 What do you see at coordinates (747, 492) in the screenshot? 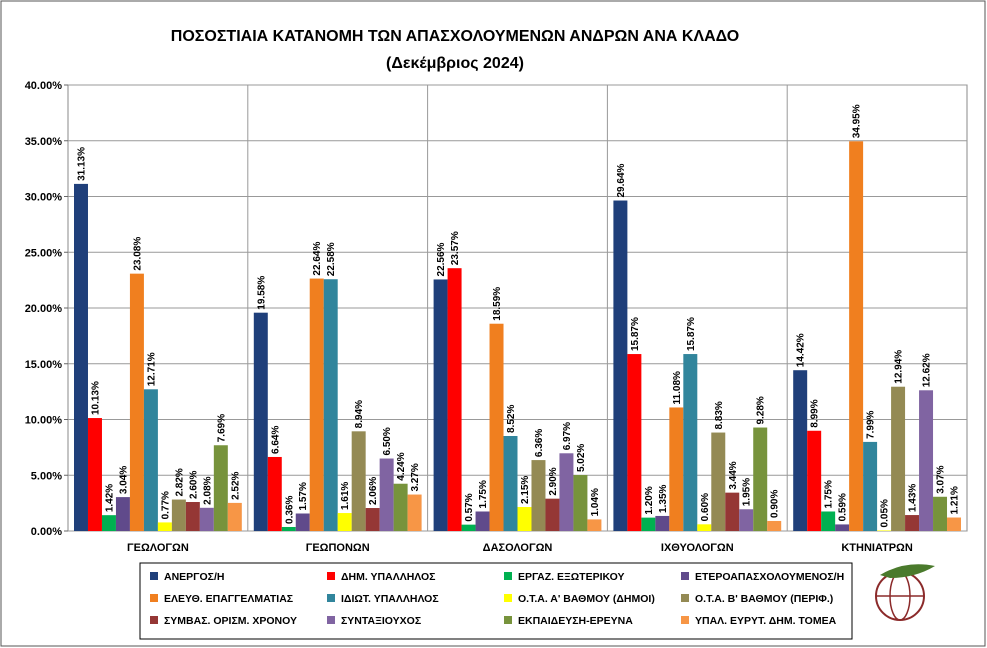
I see `value-label: 1.95%` at bounding box center [747, 492].